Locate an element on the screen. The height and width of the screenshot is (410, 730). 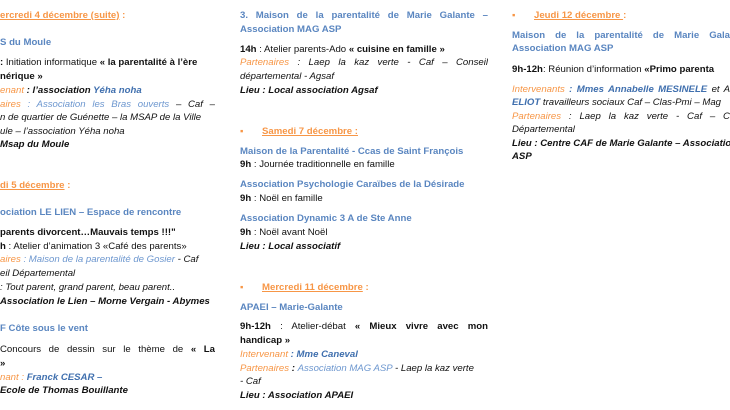
text-line: nérique » is located at coordinates (21, 77).